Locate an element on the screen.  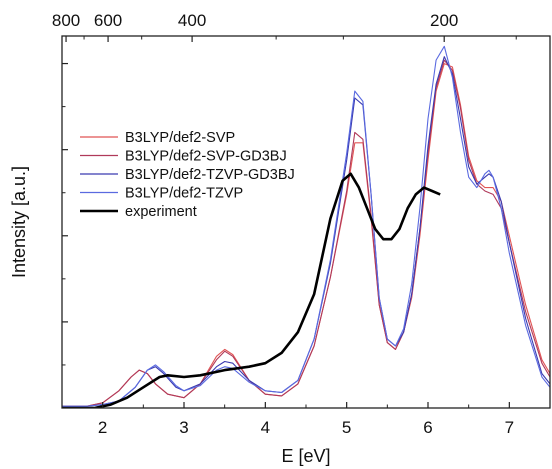
bottom-axis: 2 3 4 5 6 7 is located at coordinates (306, 419).